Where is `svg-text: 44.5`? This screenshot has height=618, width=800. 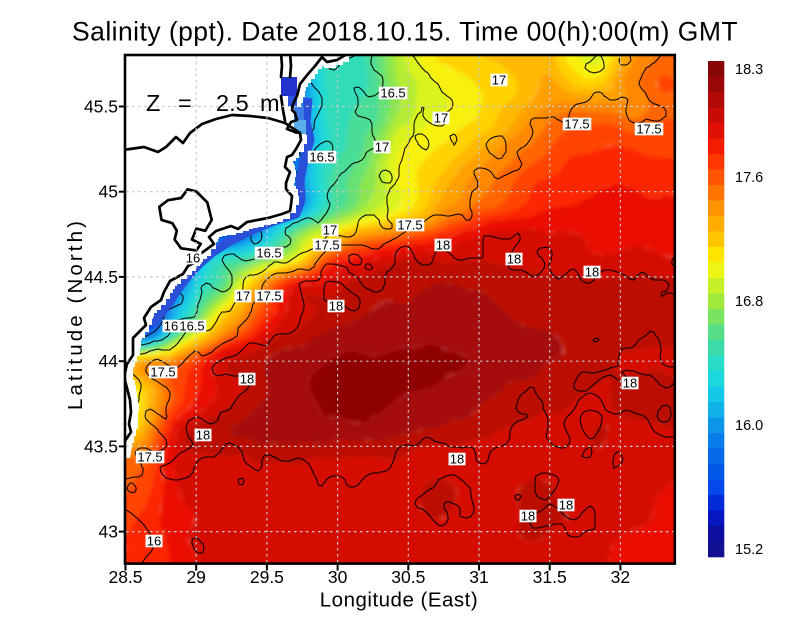 svg-text: 44.5 is located at coordinates (101, 277).